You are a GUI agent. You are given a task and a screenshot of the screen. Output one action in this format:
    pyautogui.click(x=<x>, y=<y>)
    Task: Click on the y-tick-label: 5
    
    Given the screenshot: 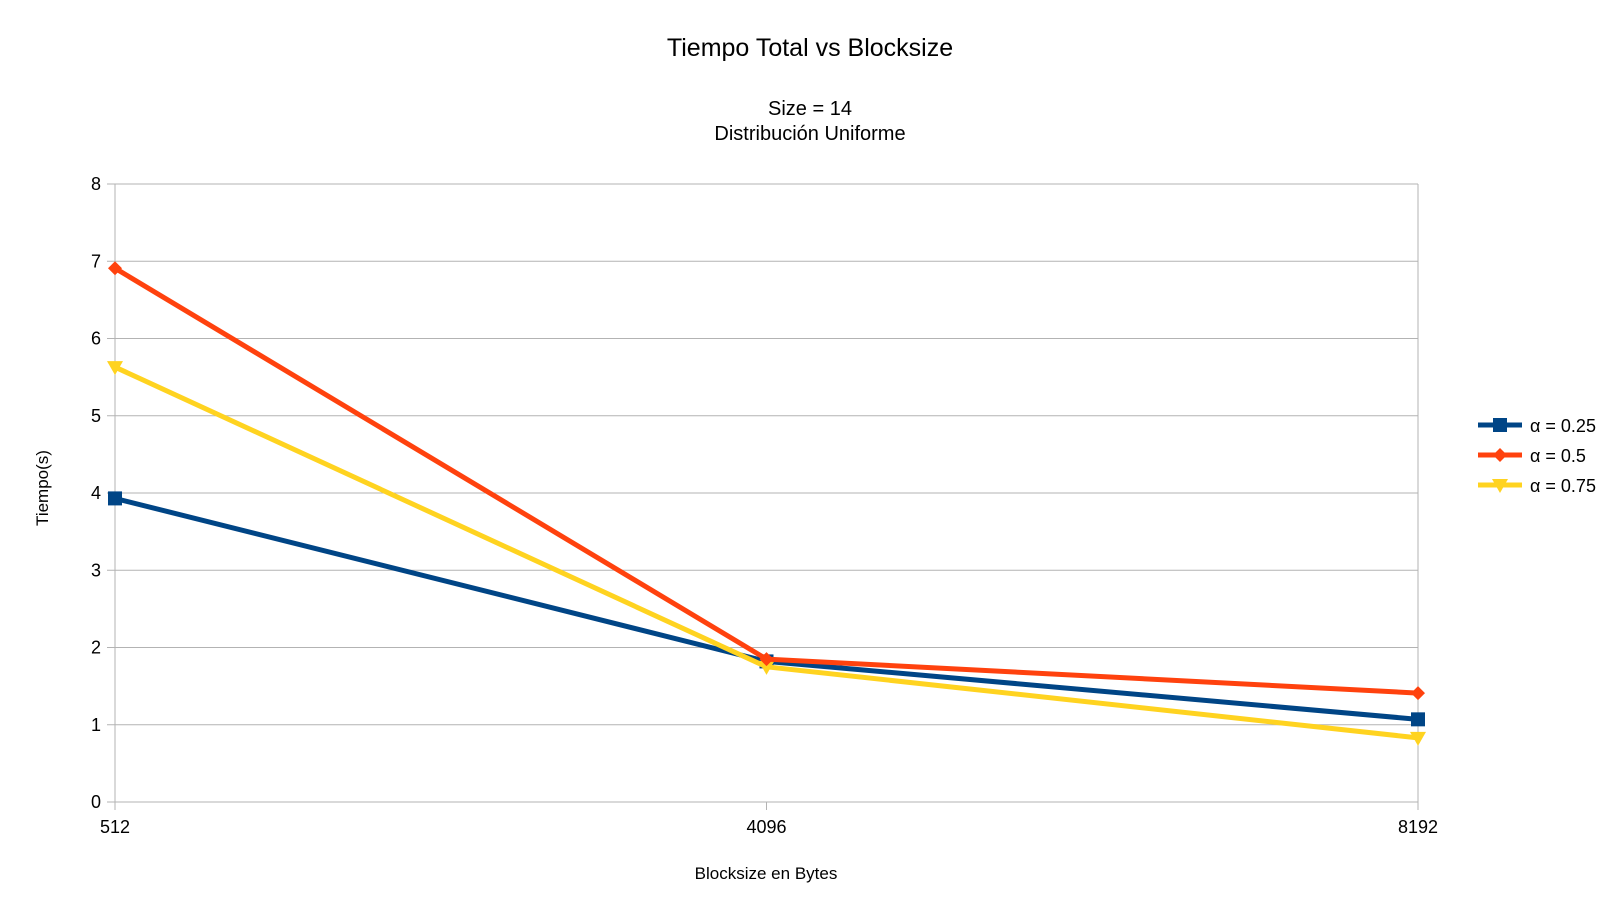 What is the action you would take?
    pyautogui.click(x=96, y=416)
    